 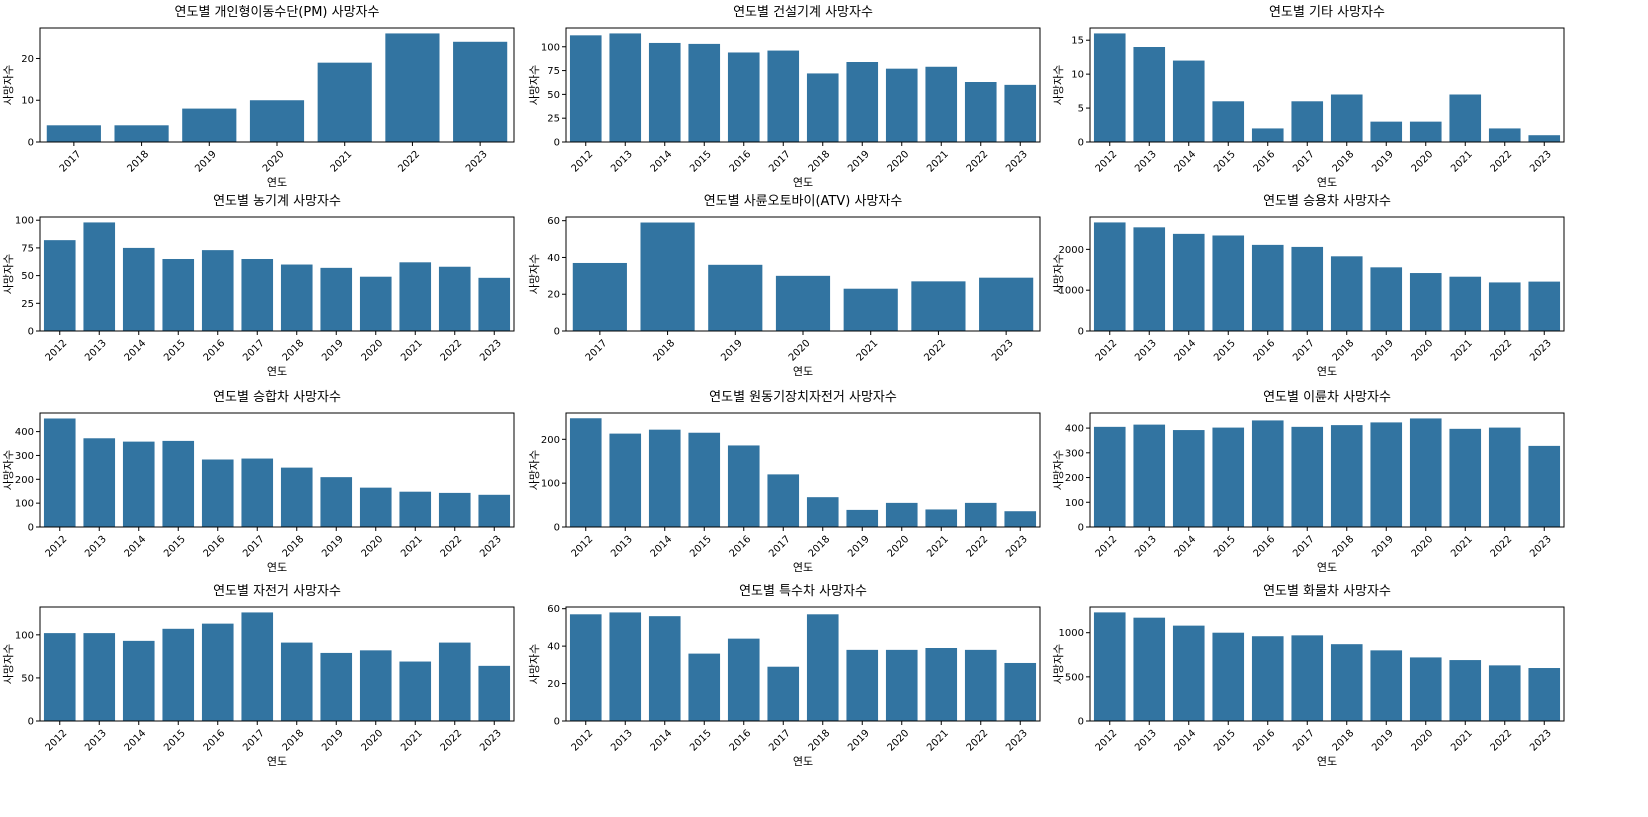 I want to click on y-tick-label: 1000, so click(x=1071, y=291).